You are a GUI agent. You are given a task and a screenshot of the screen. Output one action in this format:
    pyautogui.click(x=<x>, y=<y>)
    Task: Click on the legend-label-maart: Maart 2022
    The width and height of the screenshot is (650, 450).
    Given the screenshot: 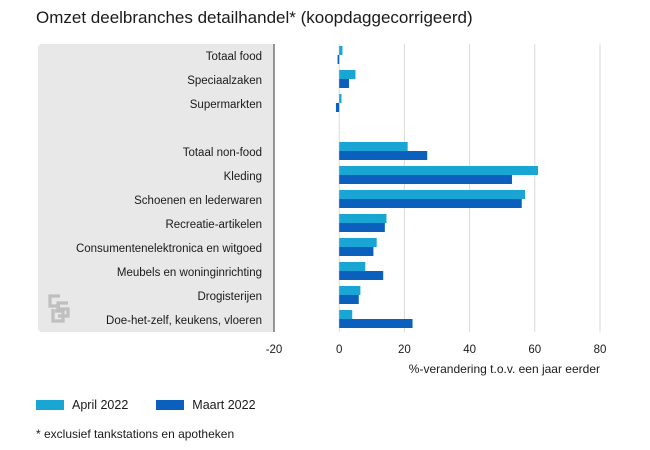 What is the action you would take?
    pyautogui.click(x=224, y=405)
    